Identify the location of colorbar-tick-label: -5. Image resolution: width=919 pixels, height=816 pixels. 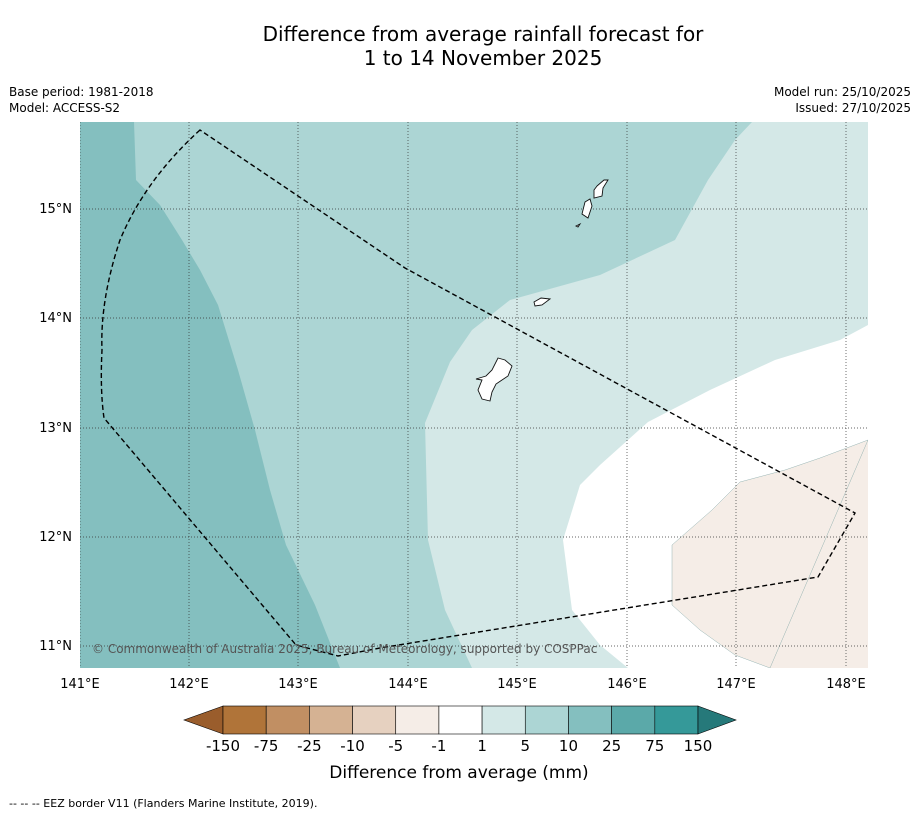
(395, 746).